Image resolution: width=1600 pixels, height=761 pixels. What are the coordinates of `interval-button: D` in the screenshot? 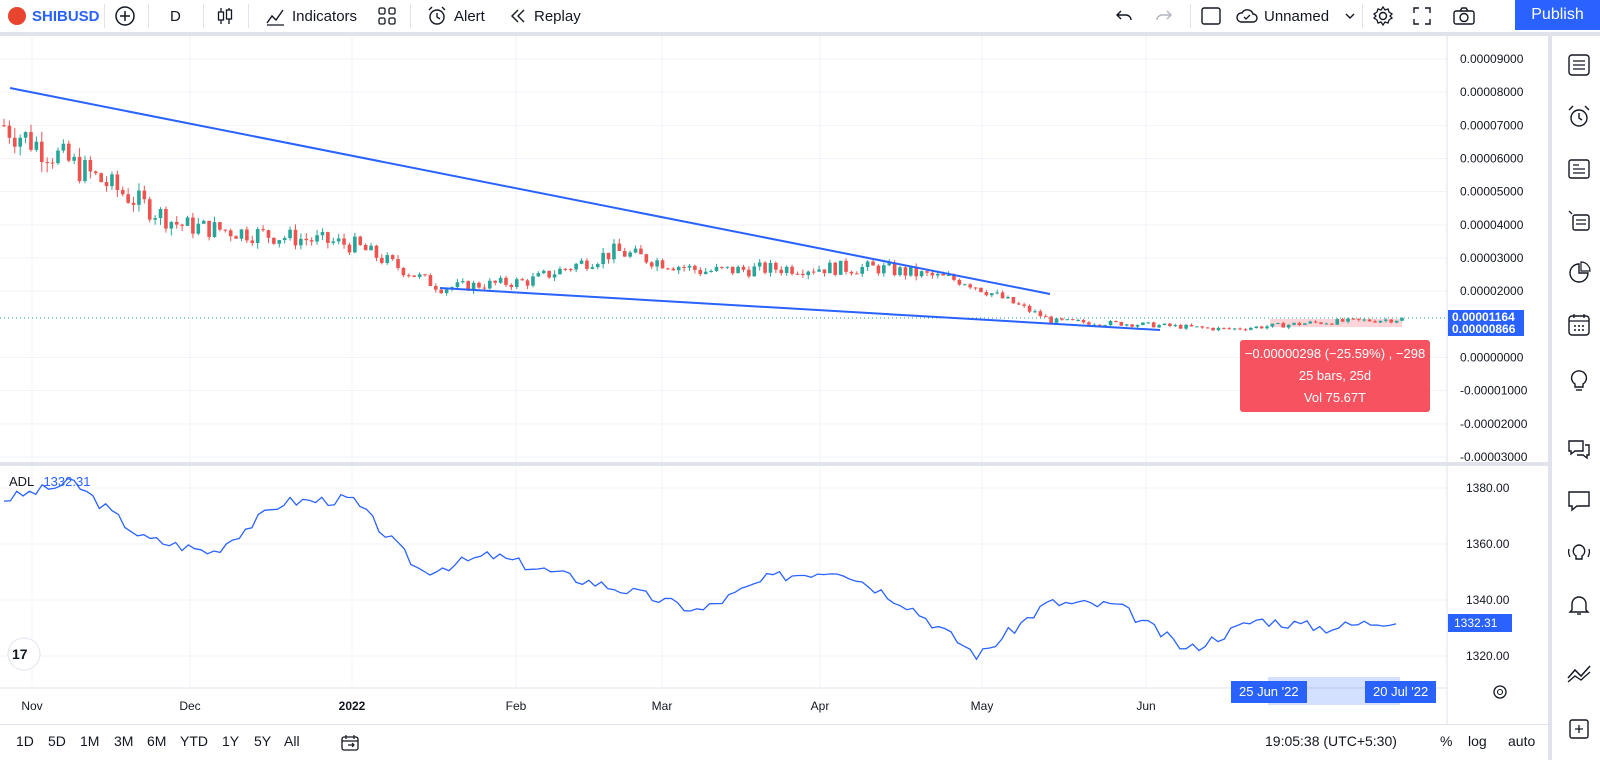 It's located at (175, 16).